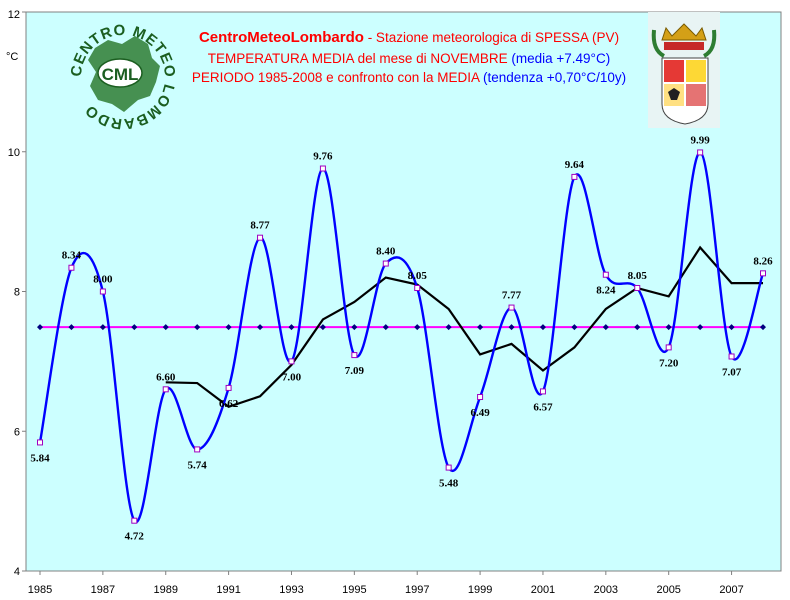  I want to click on x-tick-label: 1989, so click(165, 590).